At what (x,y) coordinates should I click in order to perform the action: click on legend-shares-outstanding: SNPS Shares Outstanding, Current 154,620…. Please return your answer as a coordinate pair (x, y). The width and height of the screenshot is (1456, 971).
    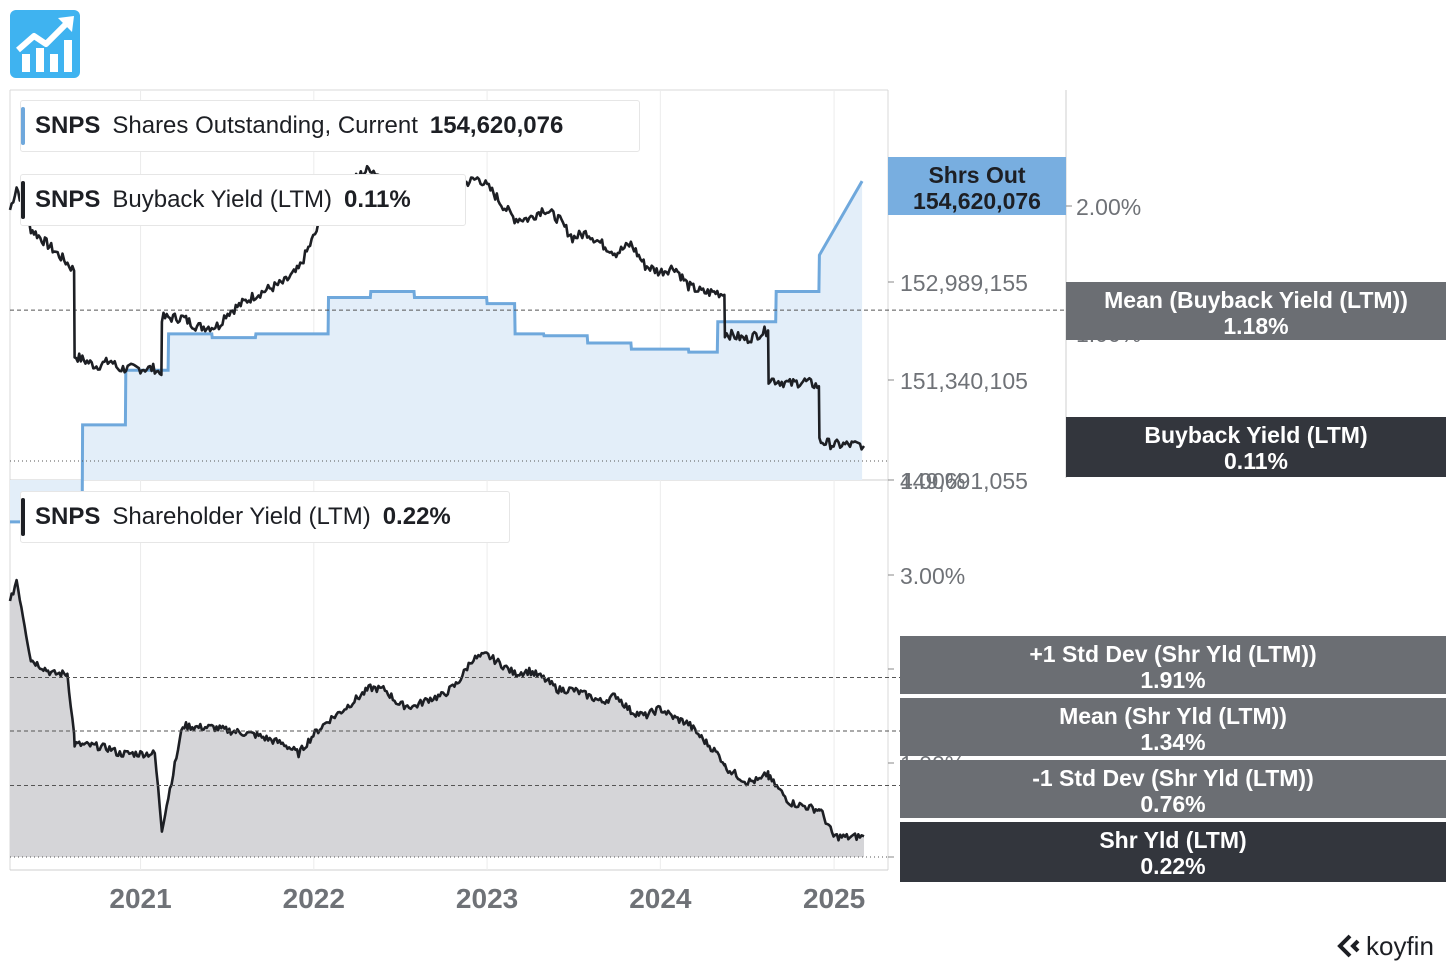
    Looking at the image, I should click on (330, 126).